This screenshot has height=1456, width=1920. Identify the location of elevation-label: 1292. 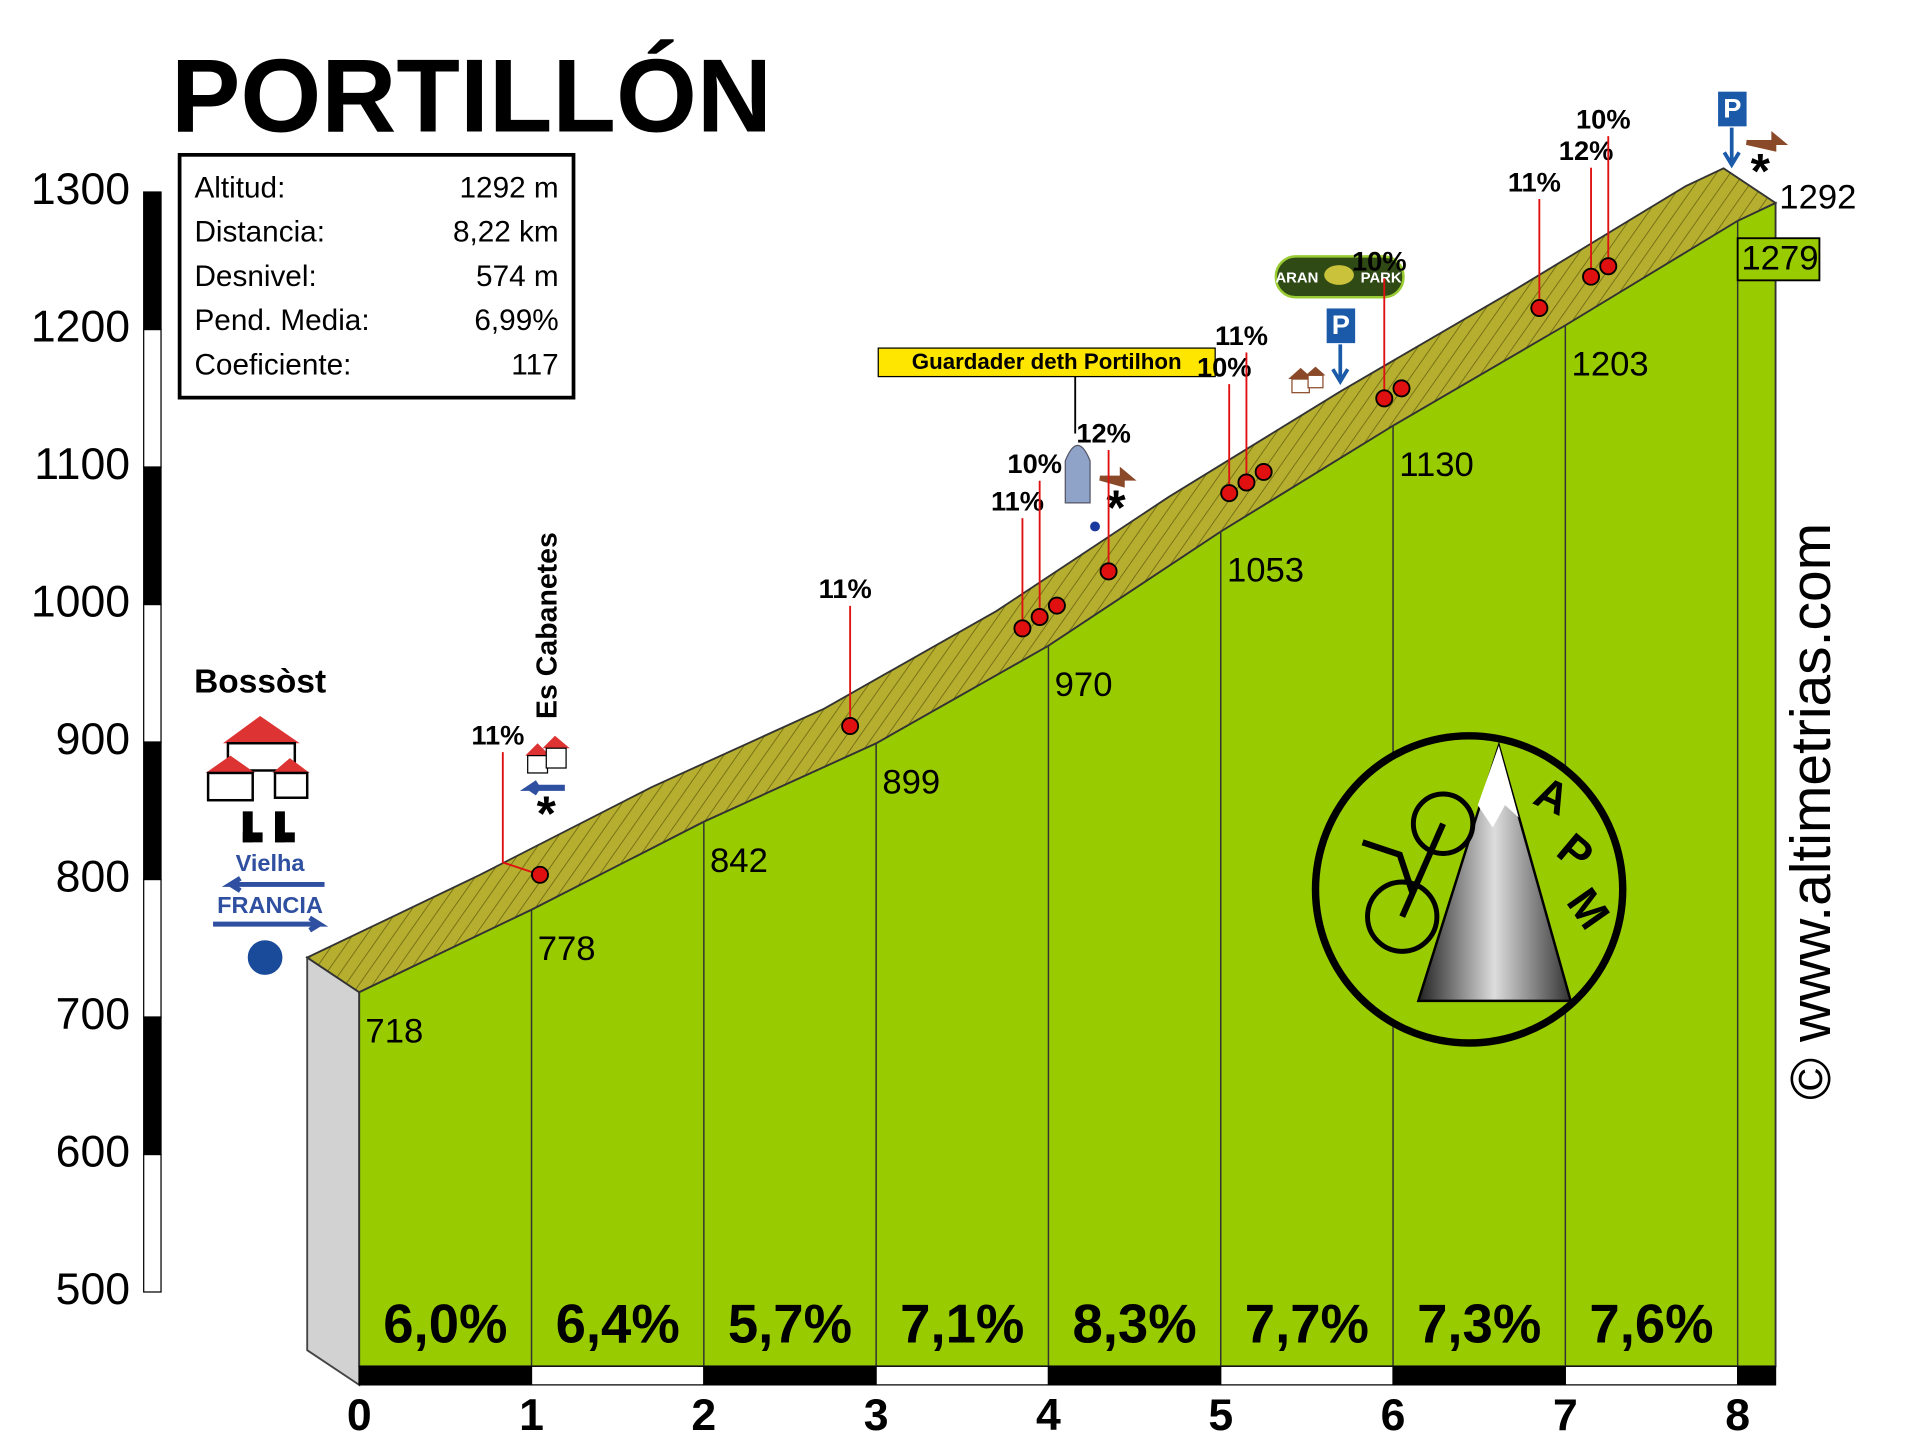
(1817, 197).